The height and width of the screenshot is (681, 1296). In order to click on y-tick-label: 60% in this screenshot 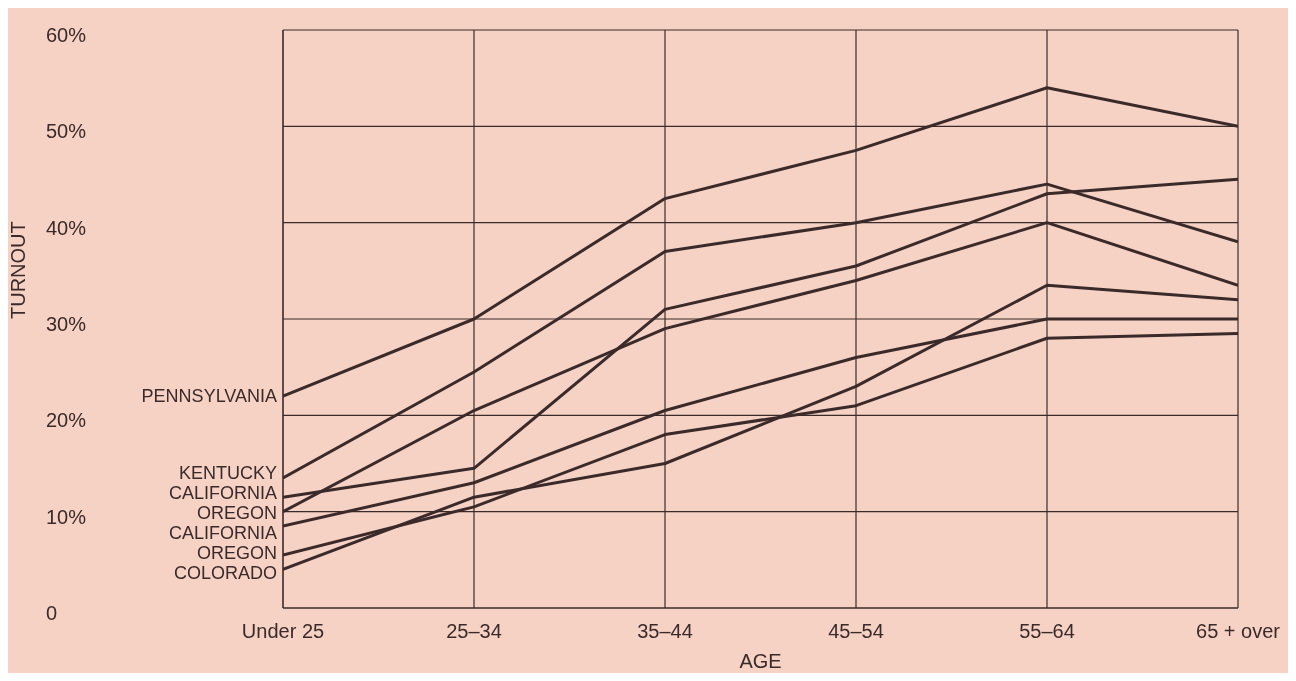, I will do `click(66, 35)`.